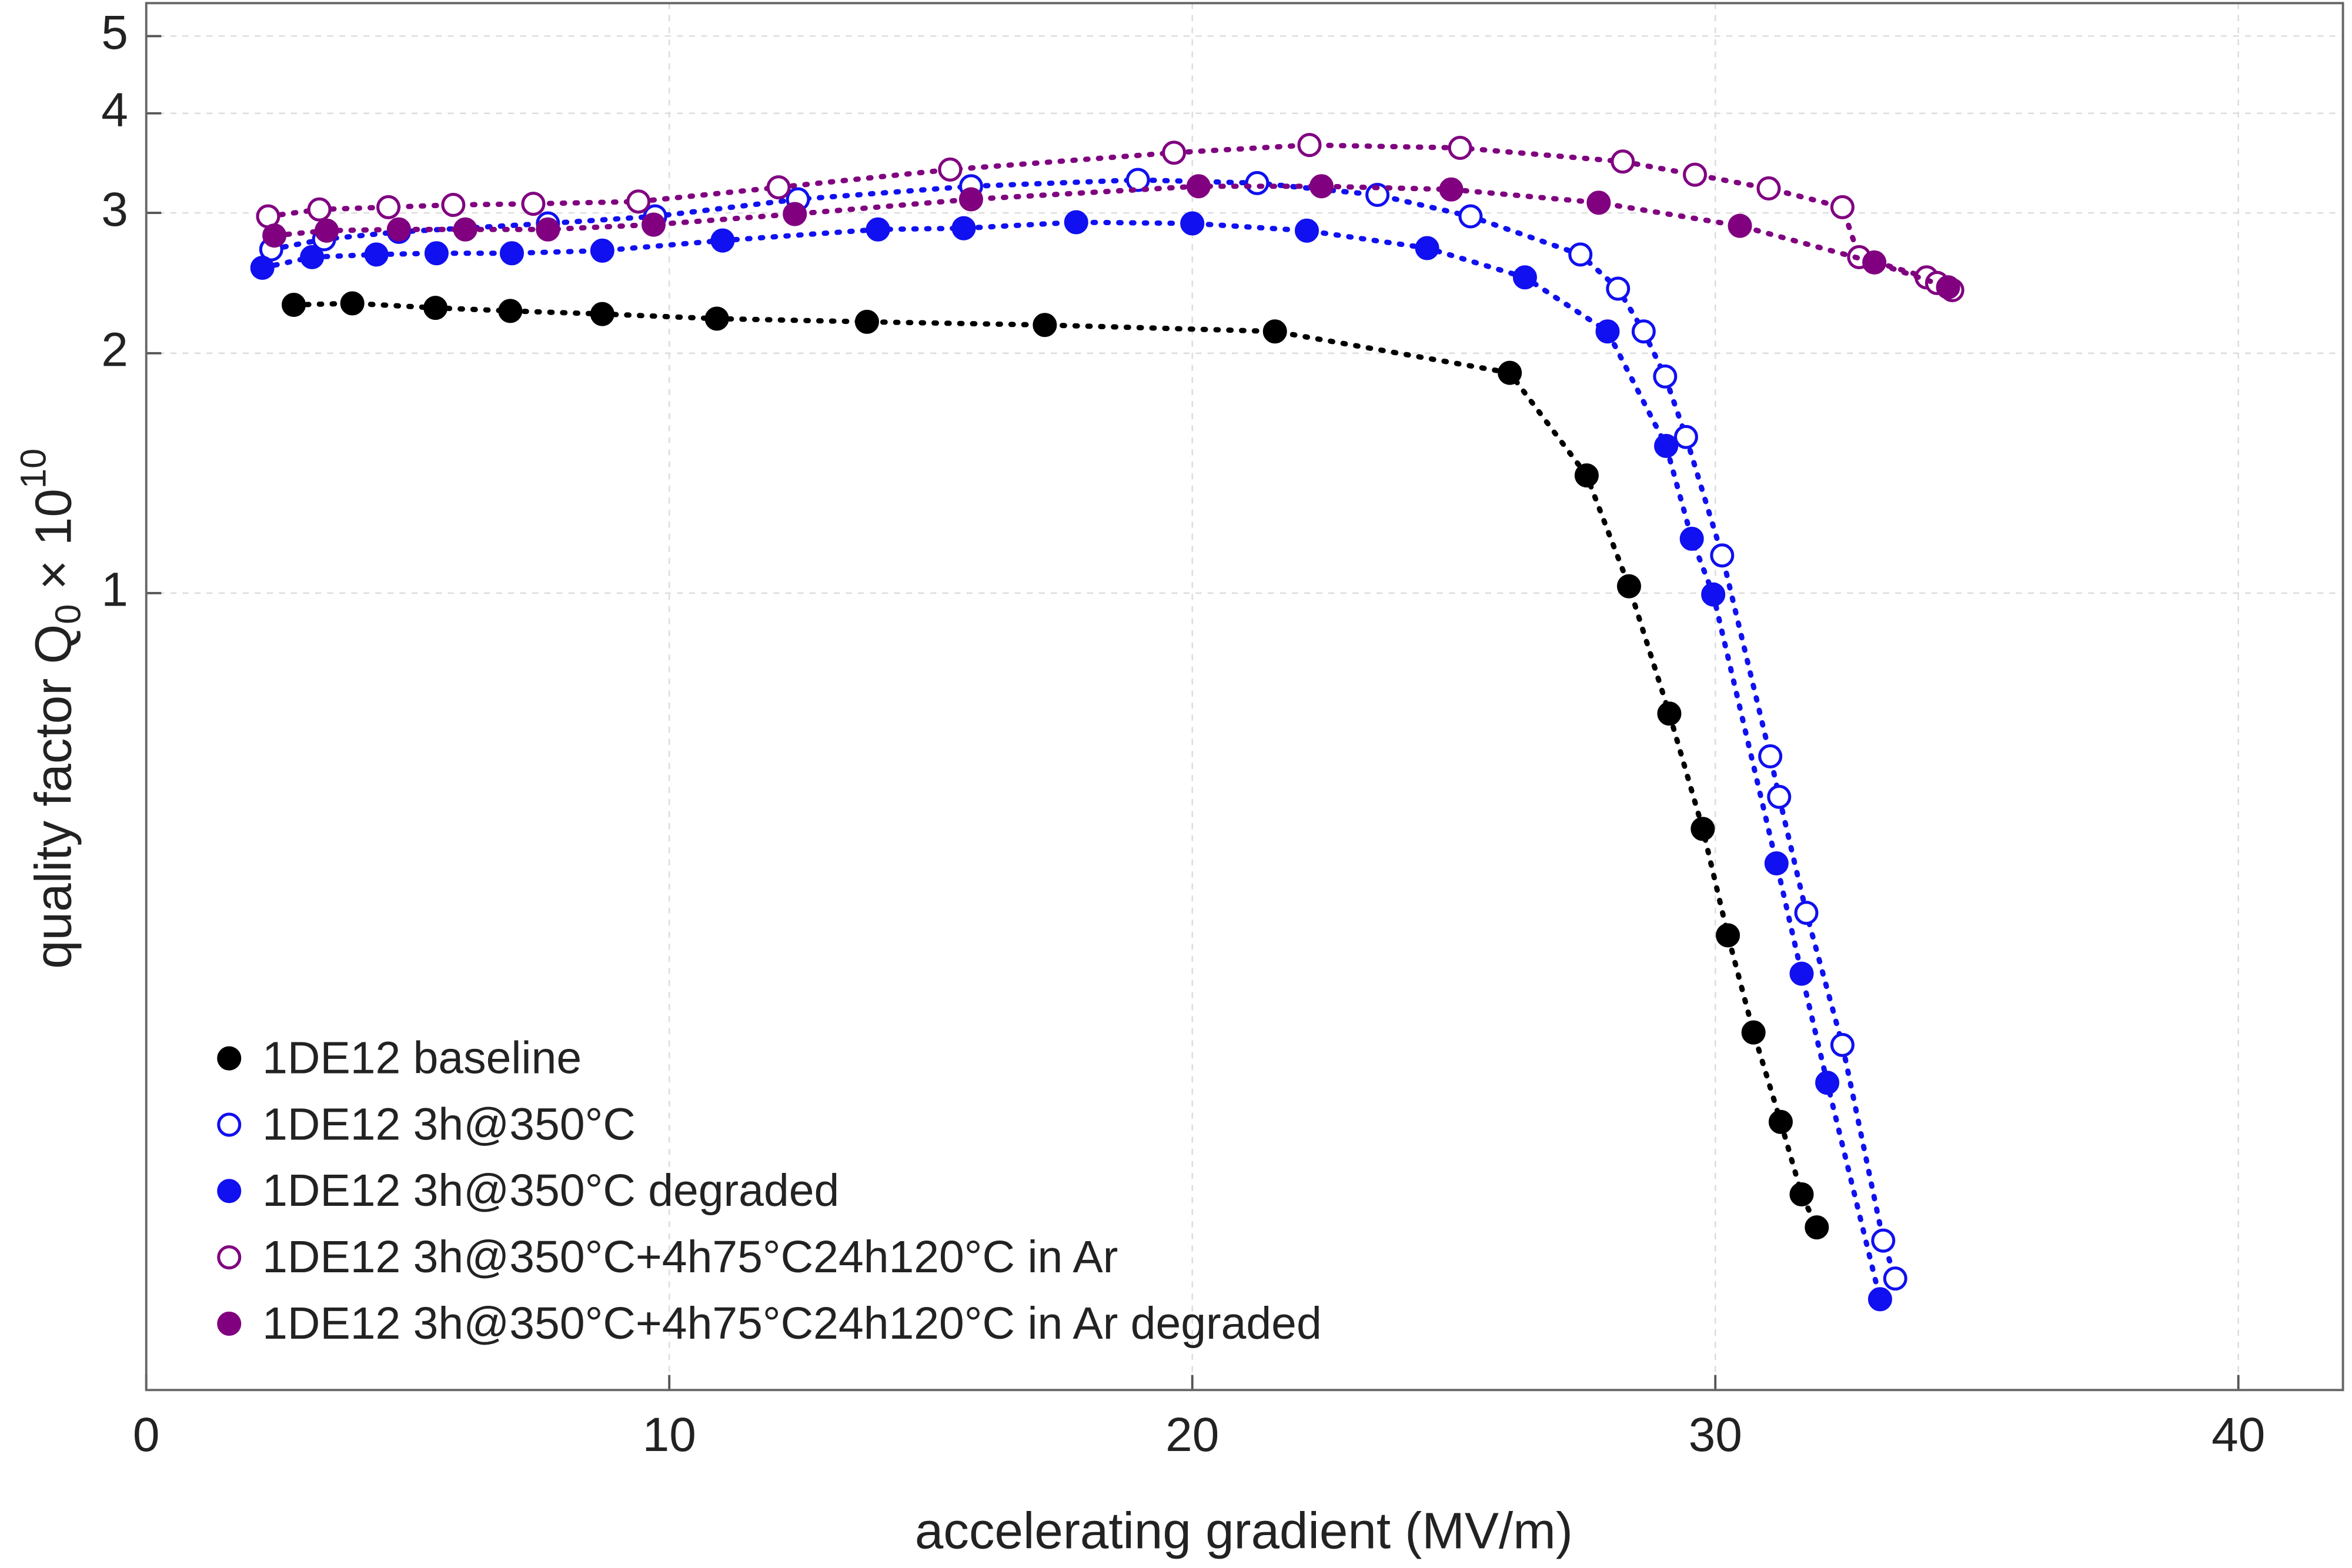 The height and width of the screenshot is (1568, 2352). I want to click on y-axis-label: quality factor Q0 × 1010, so click(51, 709).